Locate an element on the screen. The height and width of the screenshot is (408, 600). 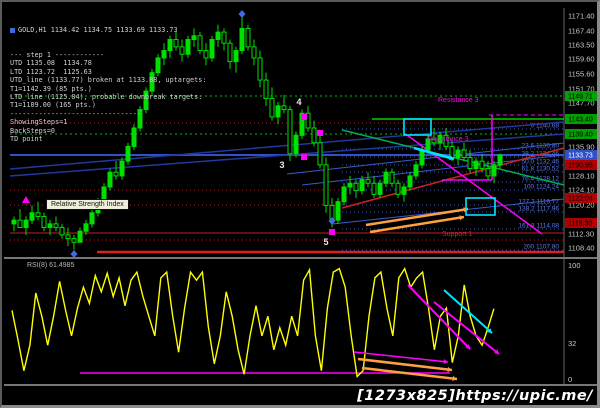
watermark-text: [1273x825]https://upic.me/ is located at coordinates (475, 396).